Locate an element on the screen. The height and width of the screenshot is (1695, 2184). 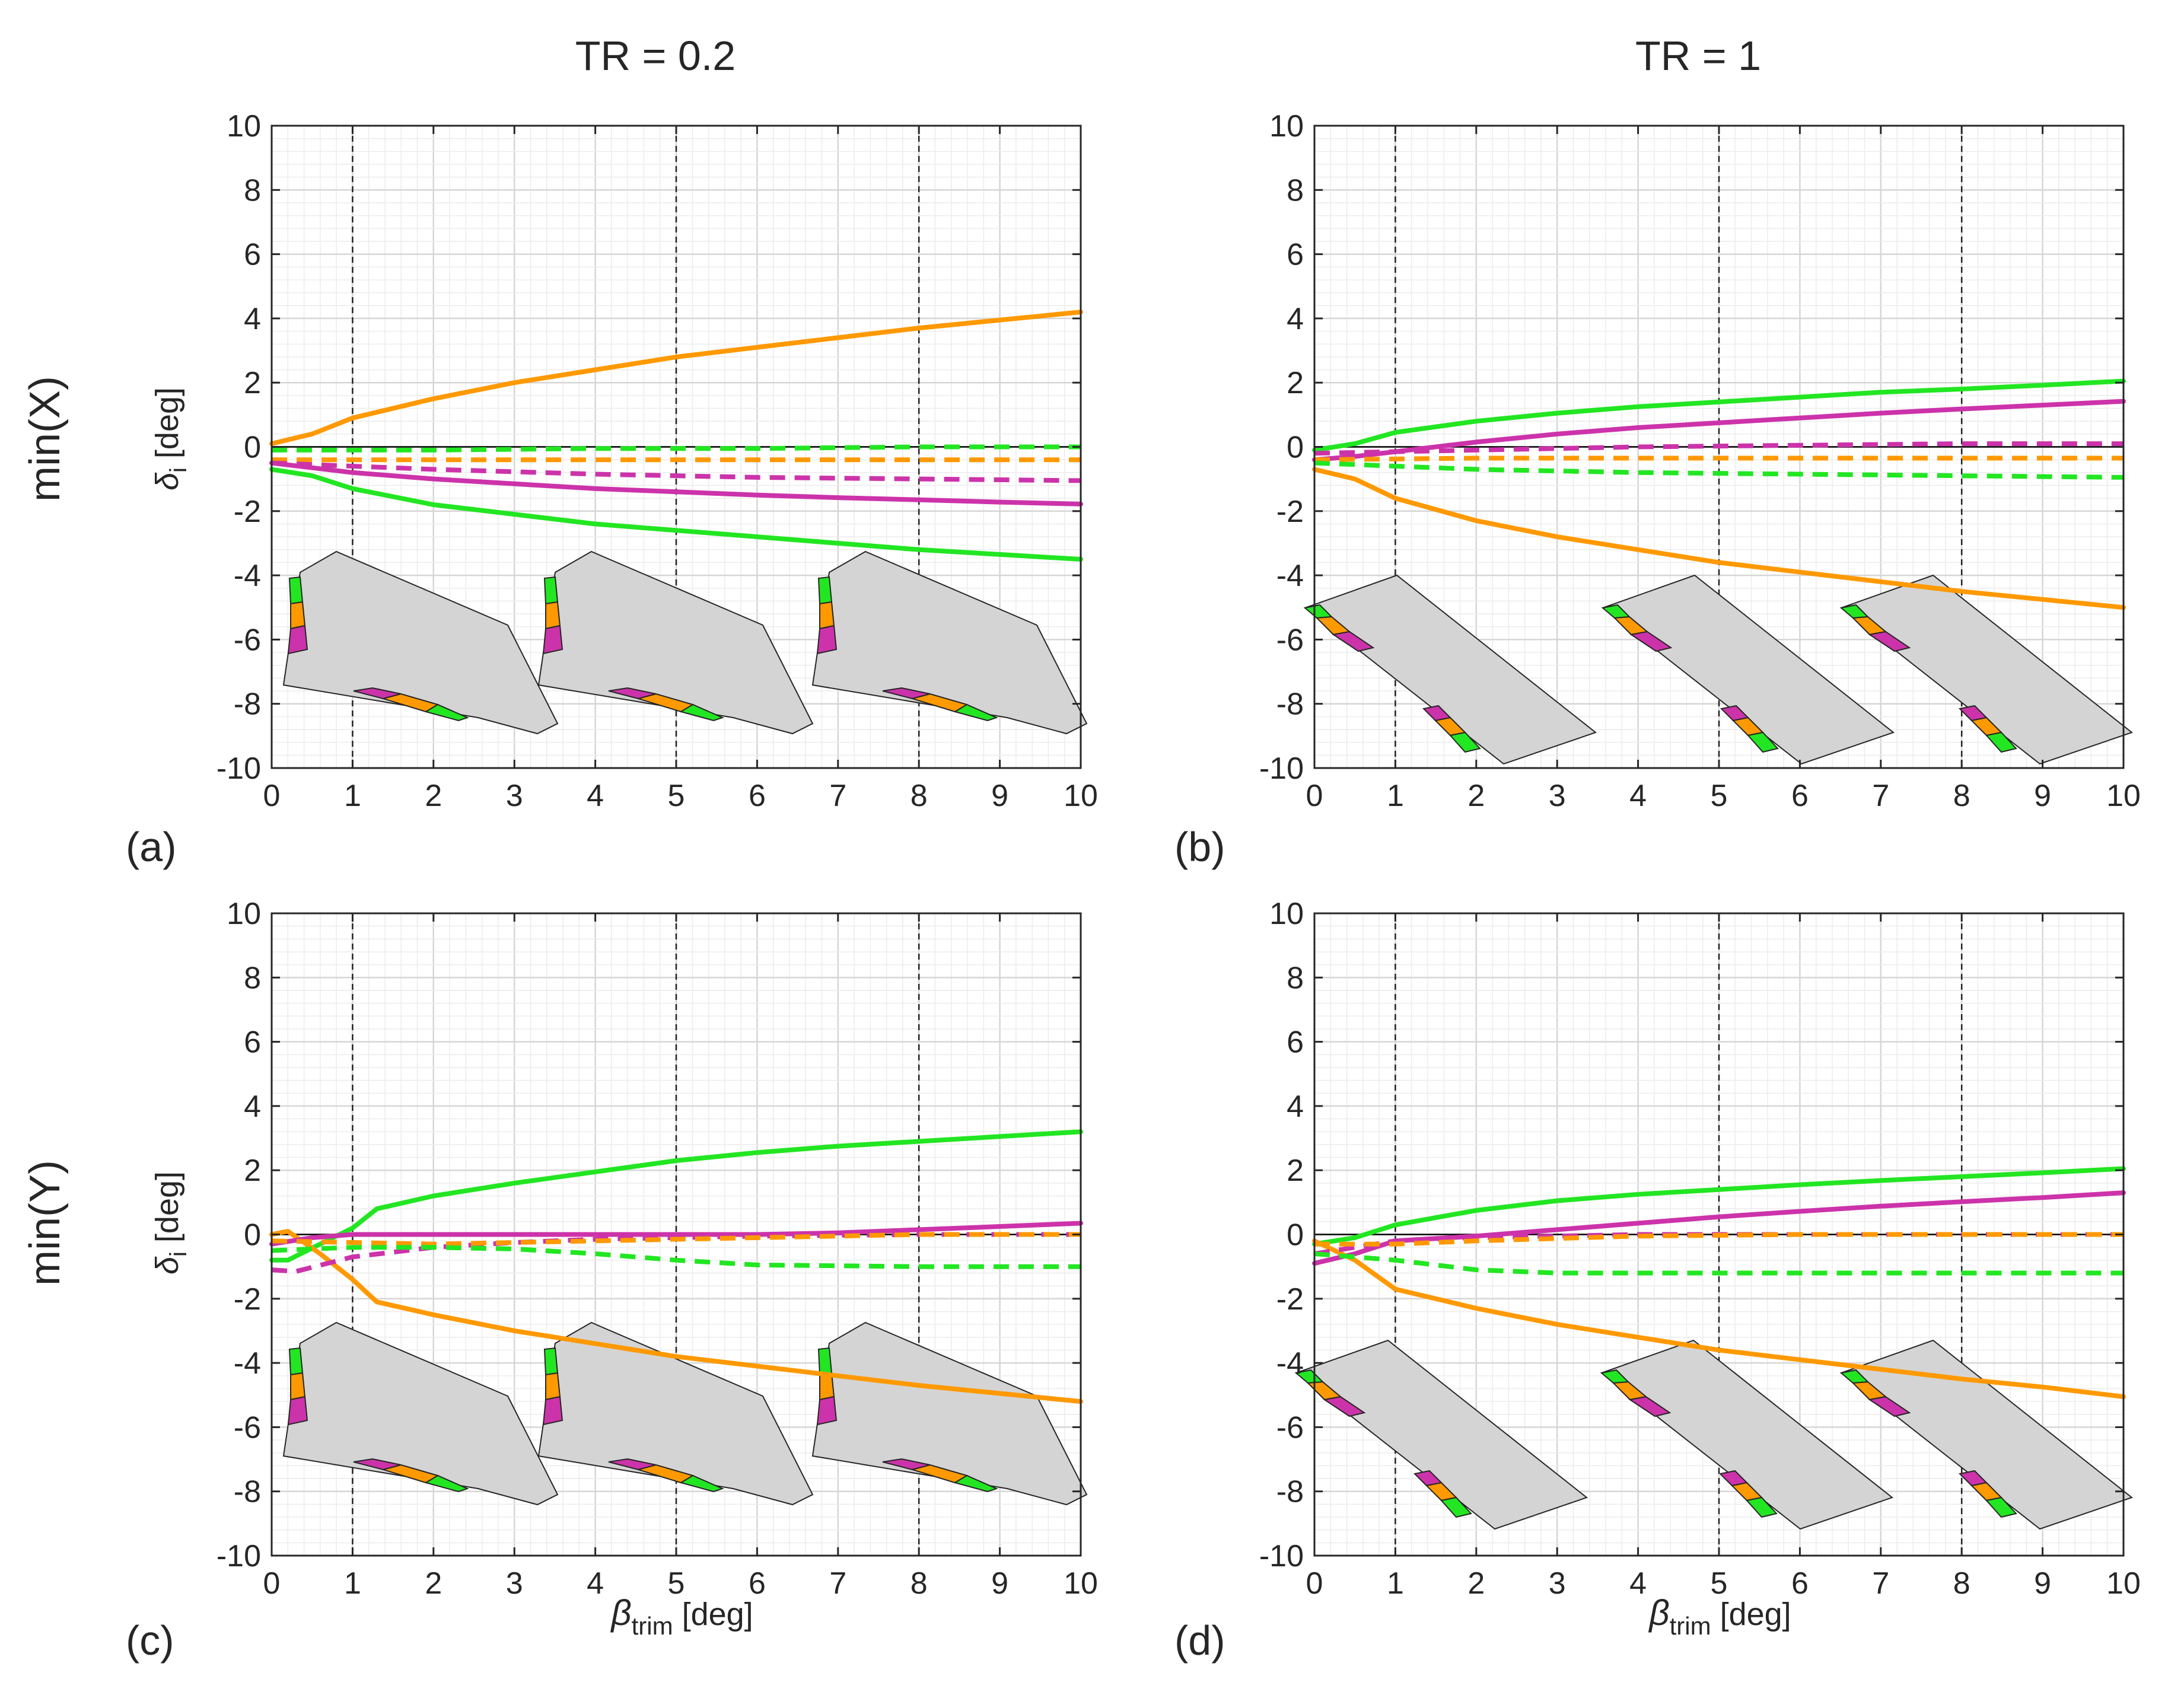
column-title-tr1: TR = 1 is located at coordinates (1698, 56).